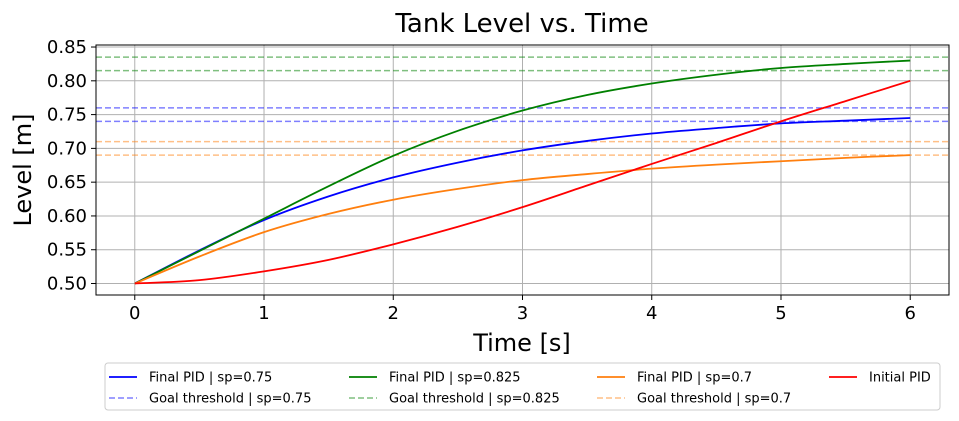 This screenshot has height=421, width=959. I want to click on y-tick-layer: 0.50 0.55 0.60 0.65 0.70 0.75 0.80 0.85, so click(71, 166).